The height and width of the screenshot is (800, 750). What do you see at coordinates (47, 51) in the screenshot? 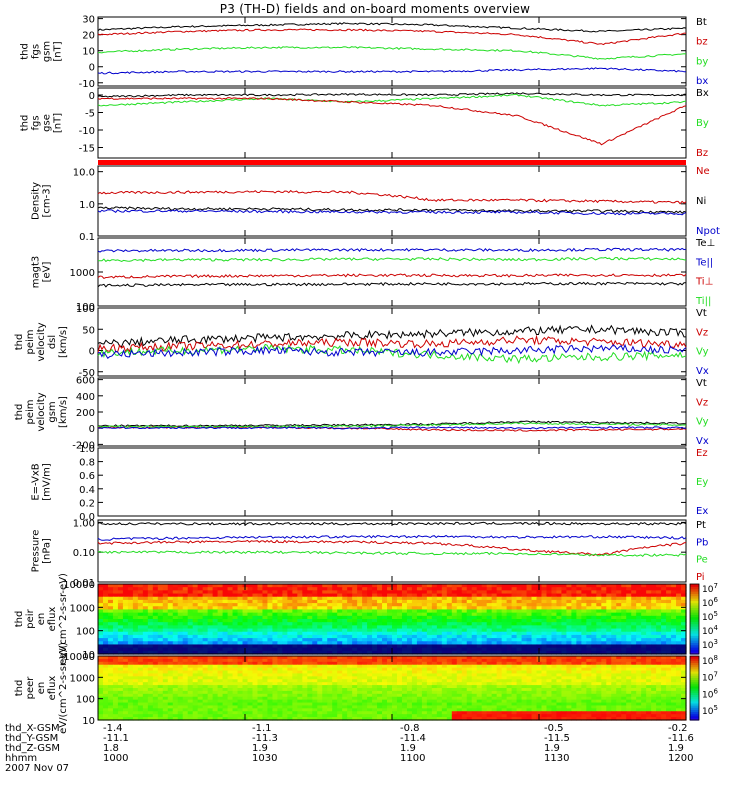
I see `y-axis-label-word: gsm` at bounding box center [47, 51].